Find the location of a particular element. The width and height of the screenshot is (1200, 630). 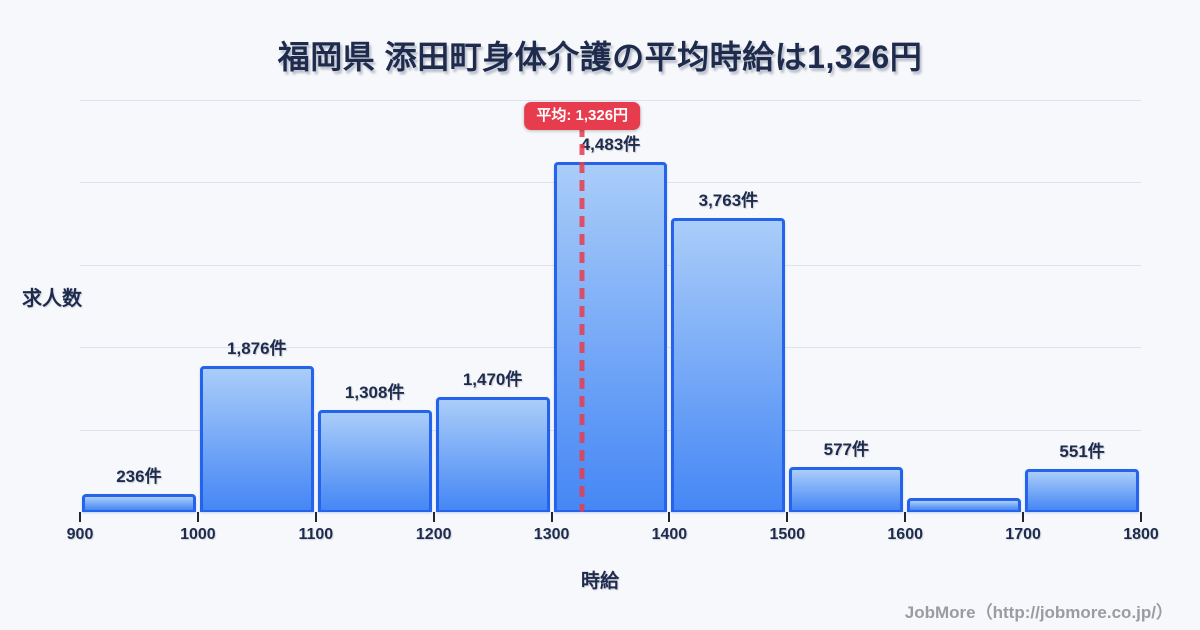

bar-value-label: 577件 is located at coordinates (846, 449).